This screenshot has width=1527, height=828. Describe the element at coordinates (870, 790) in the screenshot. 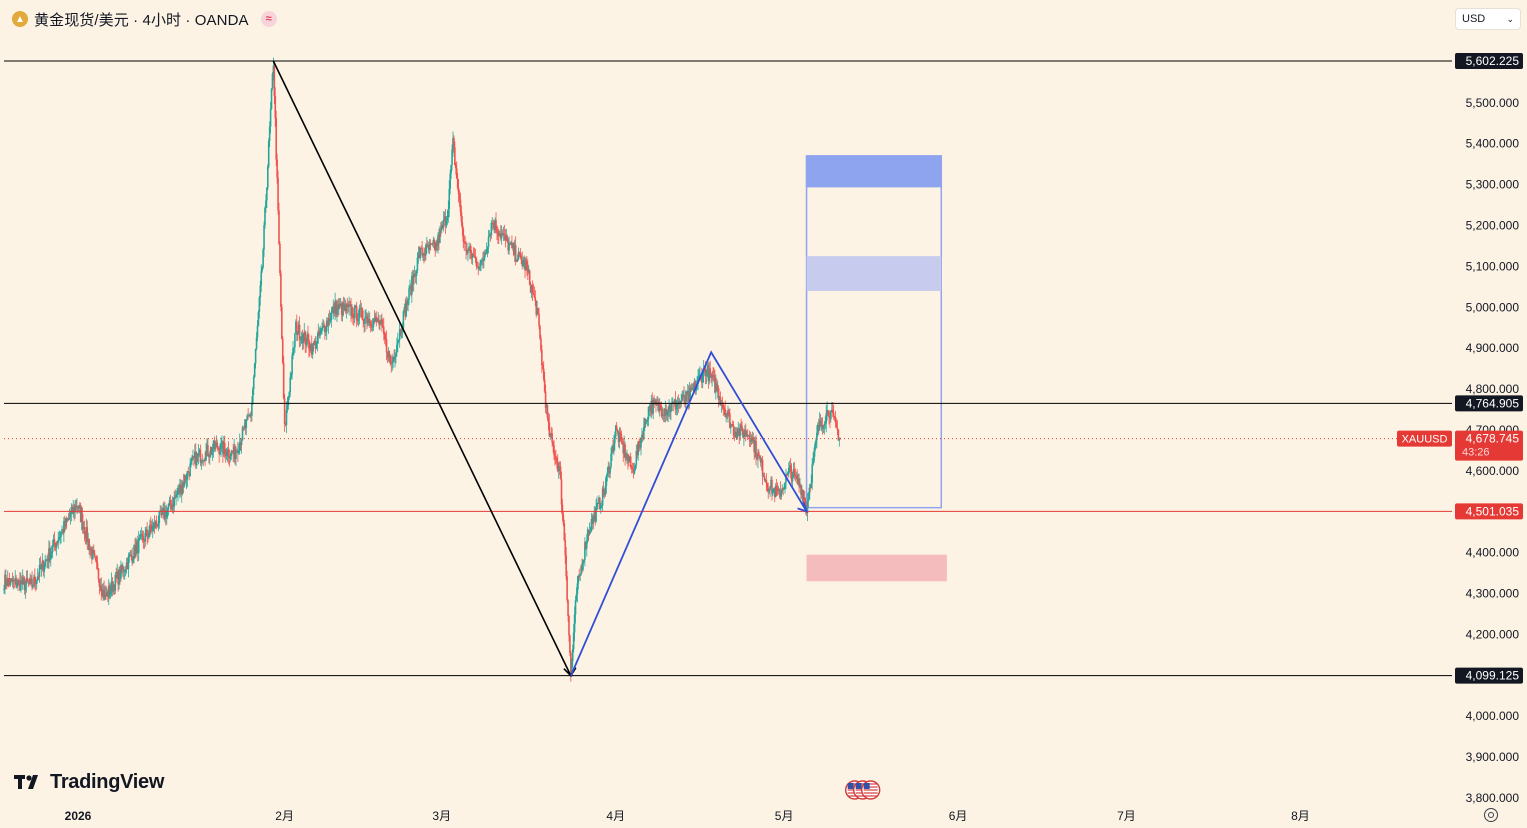

I see `us-flag-icon` at that location.